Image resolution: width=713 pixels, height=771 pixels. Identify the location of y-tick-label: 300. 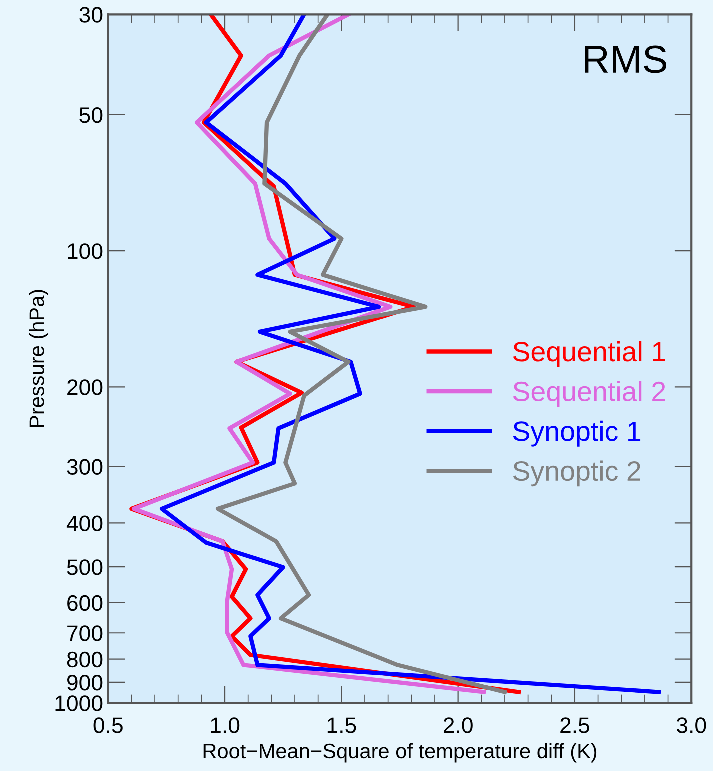
(85, 467).